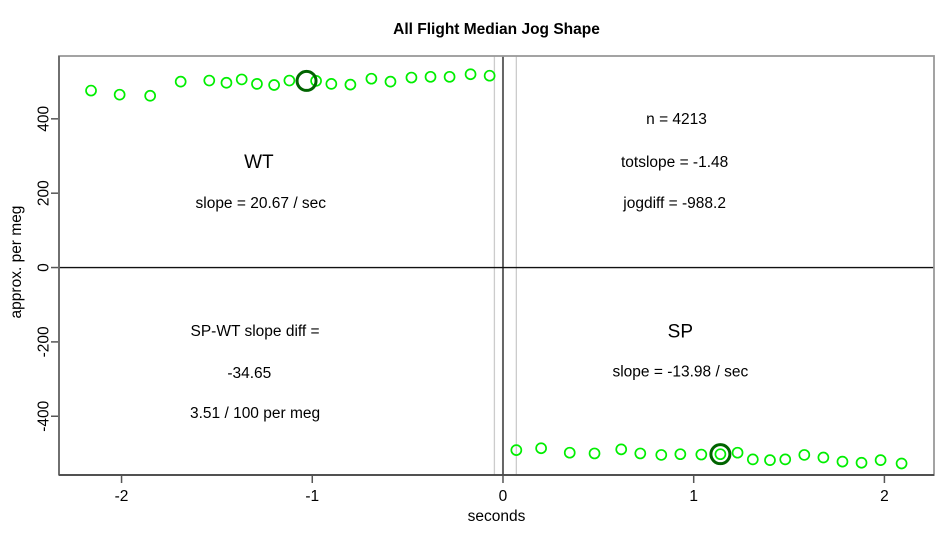 Image resolution: width=950 pixels, height=550 pixels. What do you see at coordinates (884, 496) in the screenshot?
I see `x-tick-label: 2` at bounding box center [884, 496].